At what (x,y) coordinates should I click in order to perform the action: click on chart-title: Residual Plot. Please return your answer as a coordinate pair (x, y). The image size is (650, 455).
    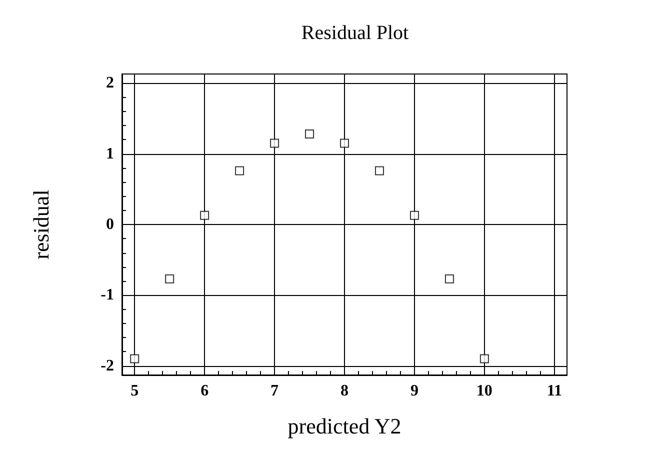
    Looking at the image, I should click on (355, 33).